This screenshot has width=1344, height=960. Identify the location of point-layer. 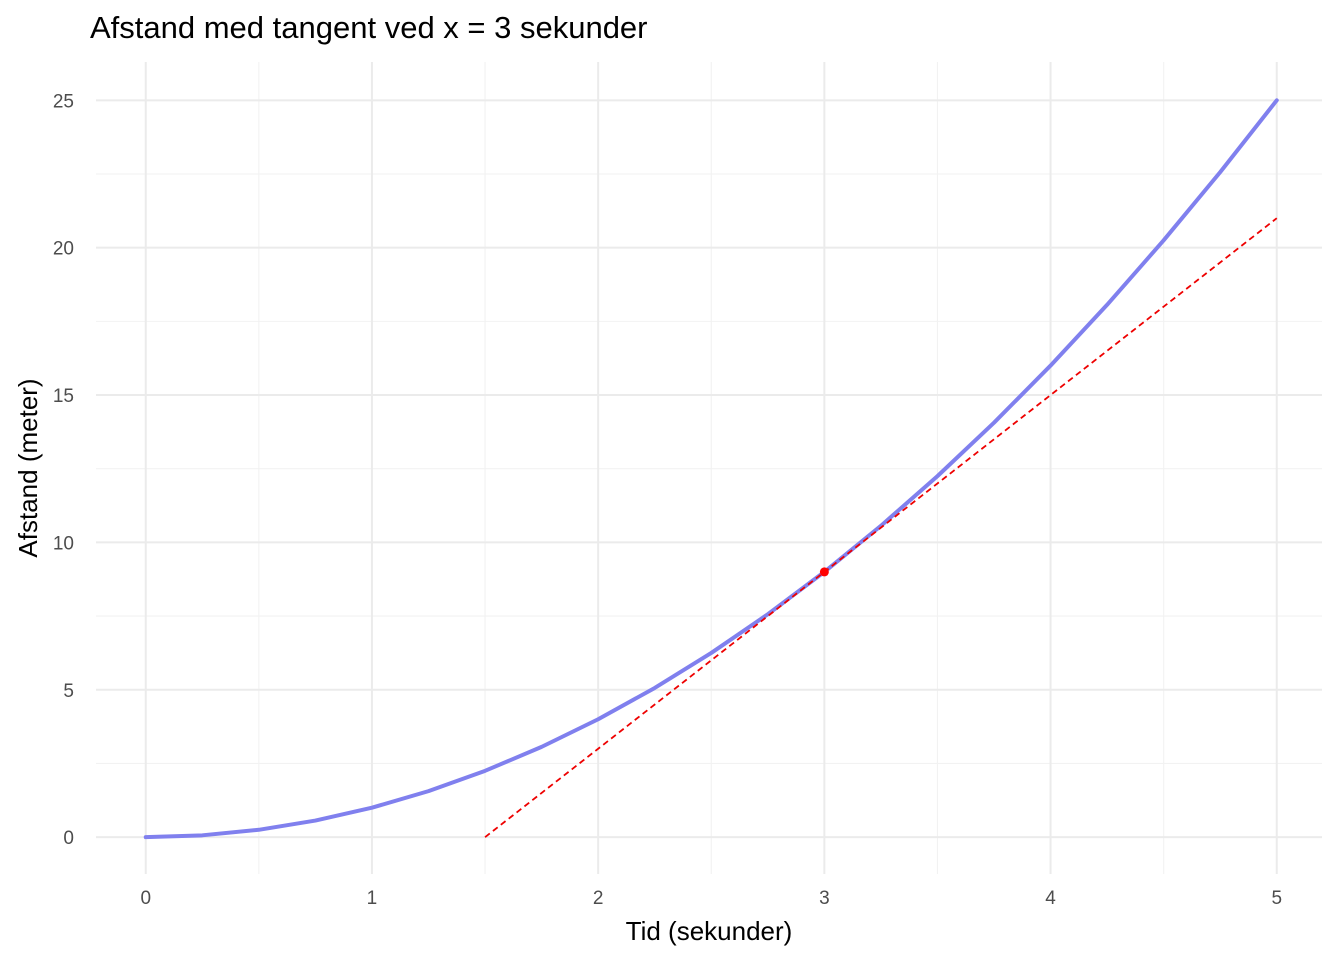
(824, 572).